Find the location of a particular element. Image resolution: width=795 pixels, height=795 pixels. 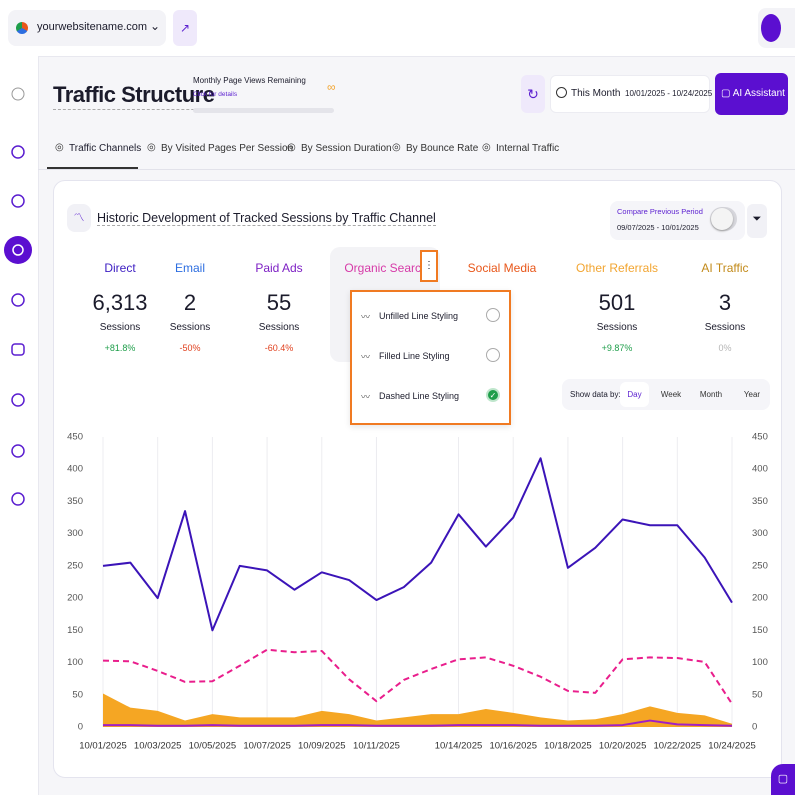

menu-item: Dashed Line Styling is located at coordinates (419, 396).